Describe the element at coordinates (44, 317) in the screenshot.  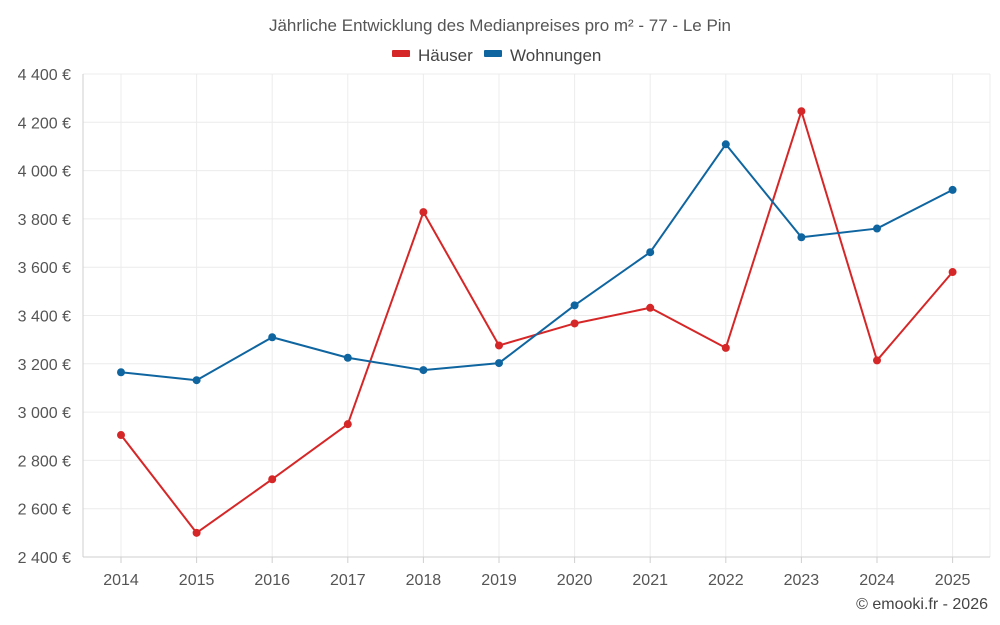
I see `y-tick-label: 3 400 €` at that location.